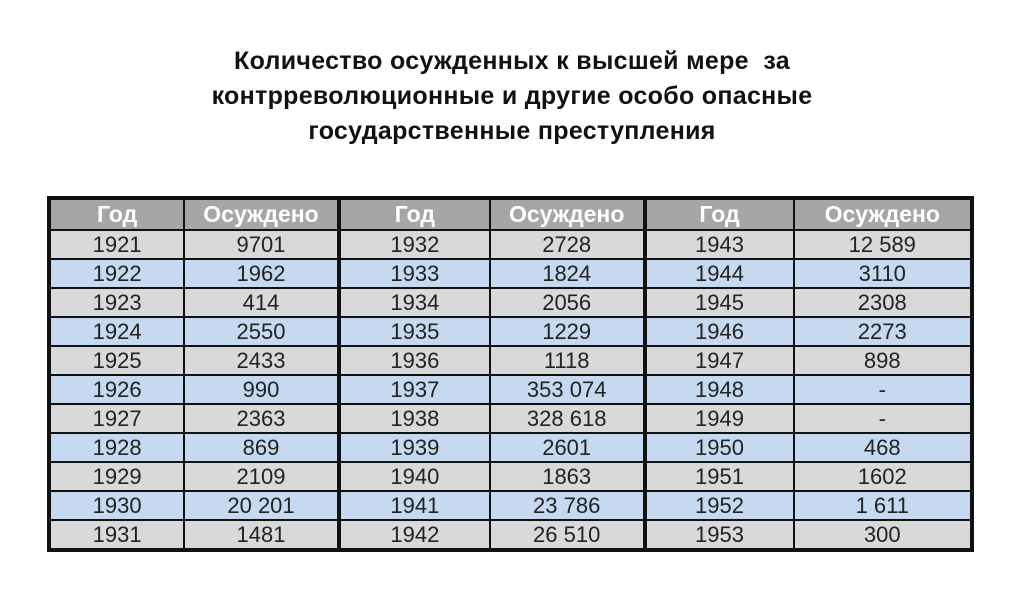 The width and height of the screenshot is (1024, 610). I want to click on year-cell: 1931, so click(116, 535).